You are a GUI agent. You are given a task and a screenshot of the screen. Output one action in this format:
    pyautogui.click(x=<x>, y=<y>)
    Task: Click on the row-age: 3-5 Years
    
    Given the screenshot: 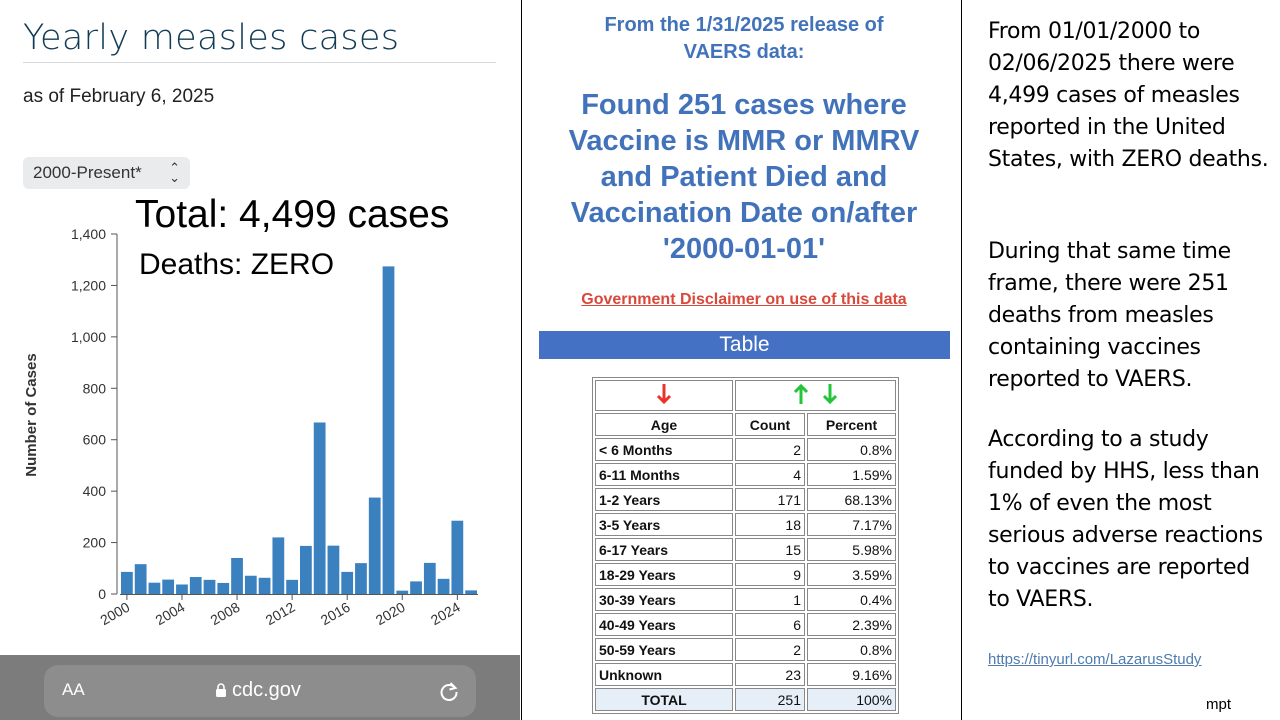 What is the action you would take?
    pyautogui.click(x=664, y=524)
    